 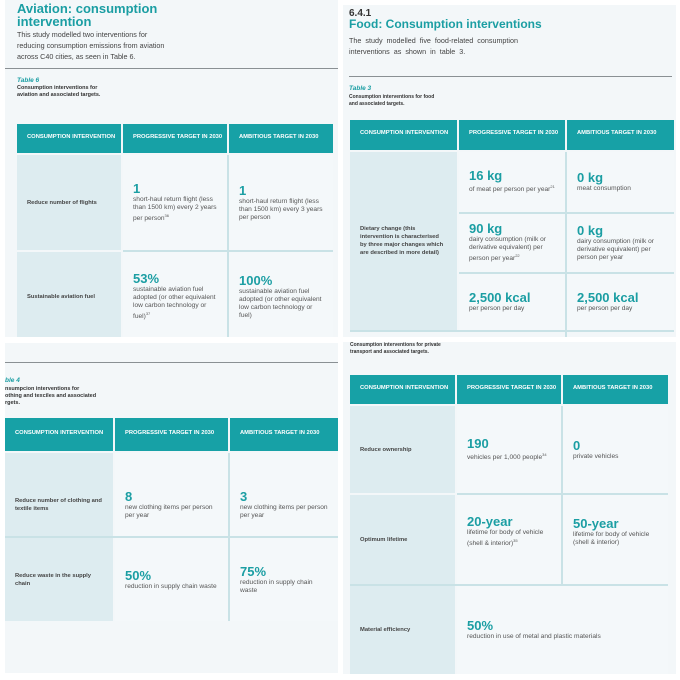 I want to click on aviation-title: Aviation: consumption intervention, so click(x=87, y=15).